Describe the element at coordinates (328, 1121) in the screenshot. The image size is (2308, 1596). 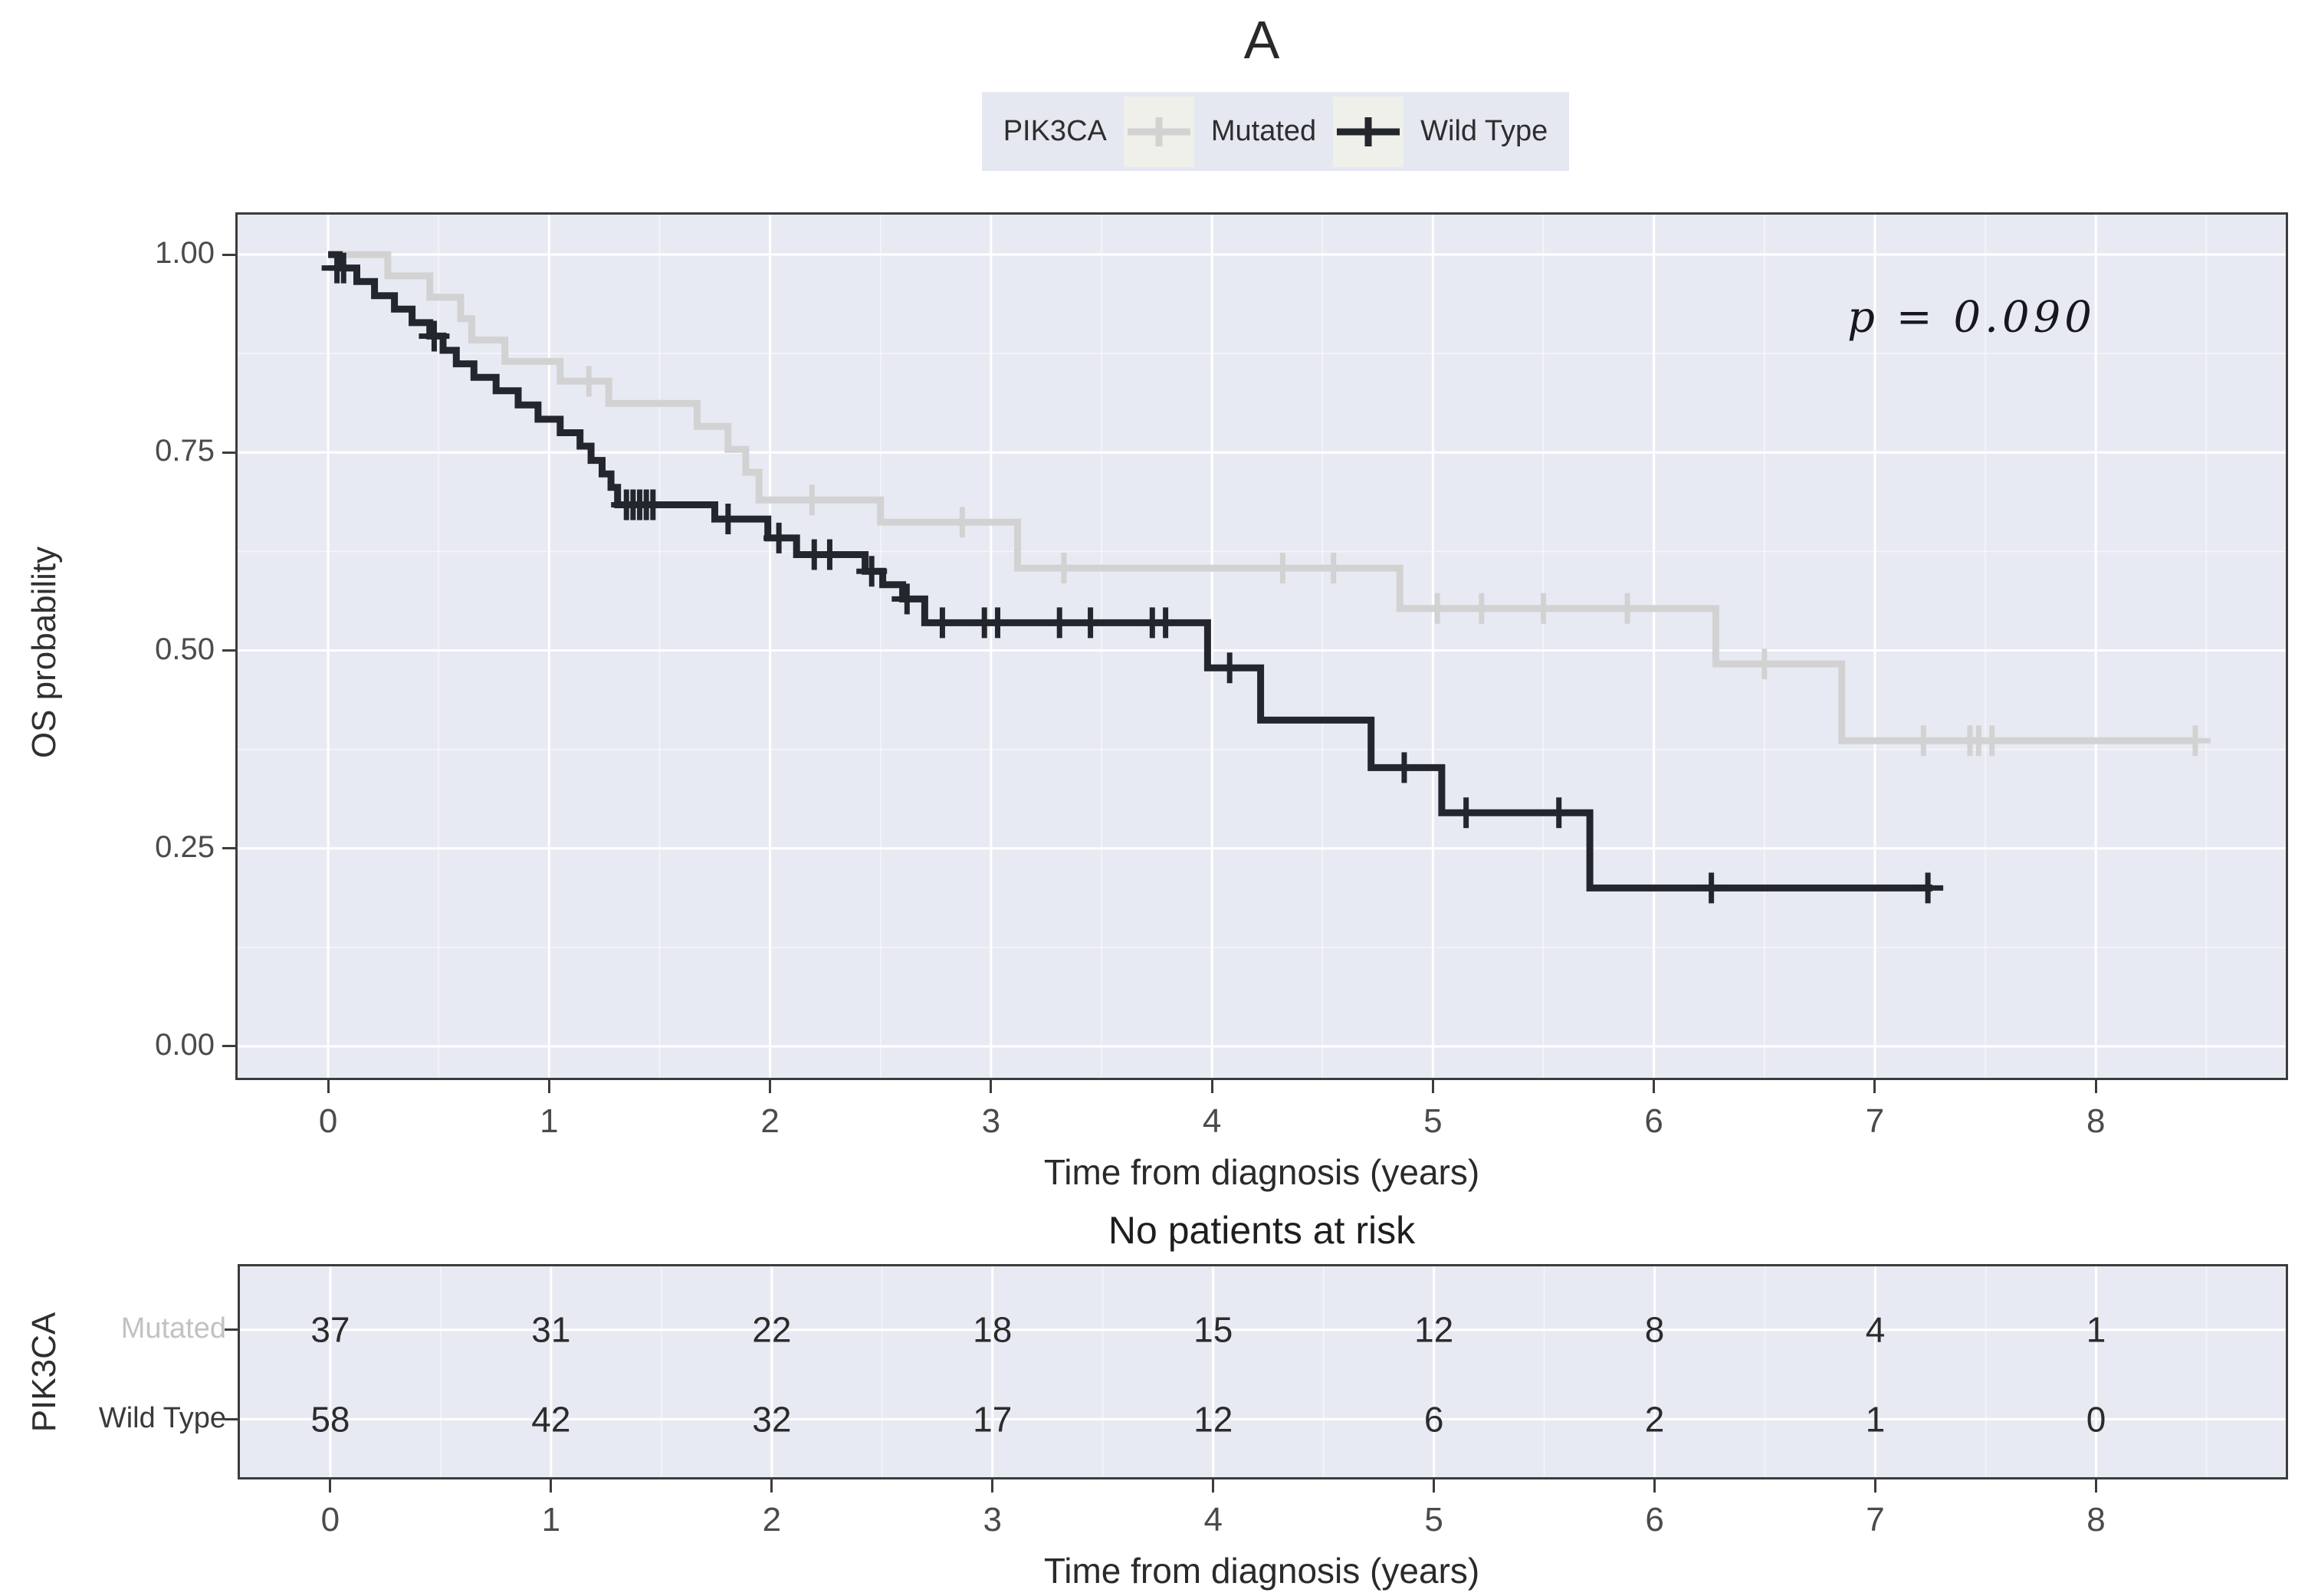
I see `x-tick-label: 0` at that location.